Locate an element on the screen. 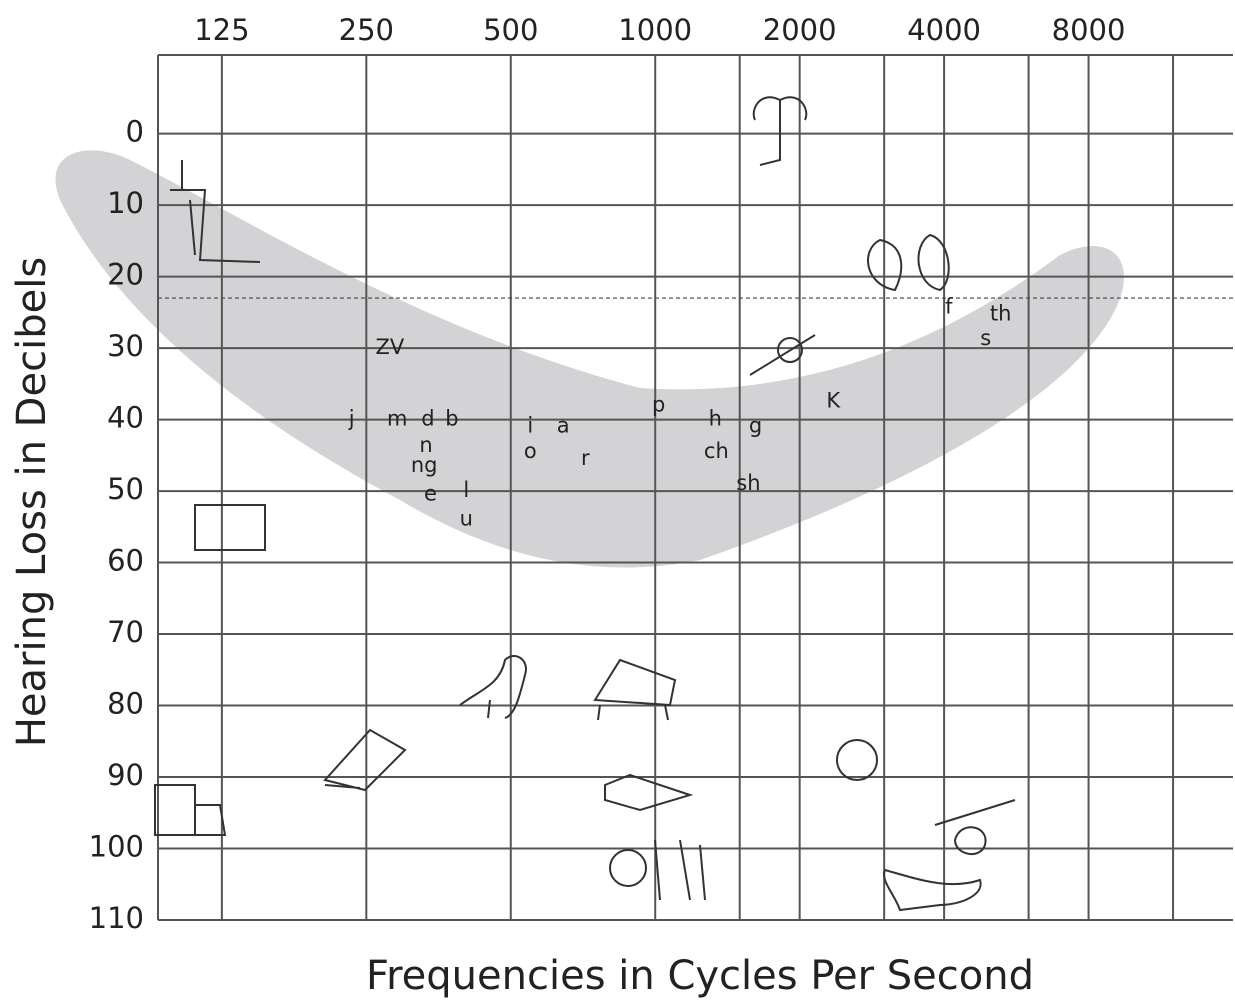  sound-label: f is located at coordinates (949, 306).